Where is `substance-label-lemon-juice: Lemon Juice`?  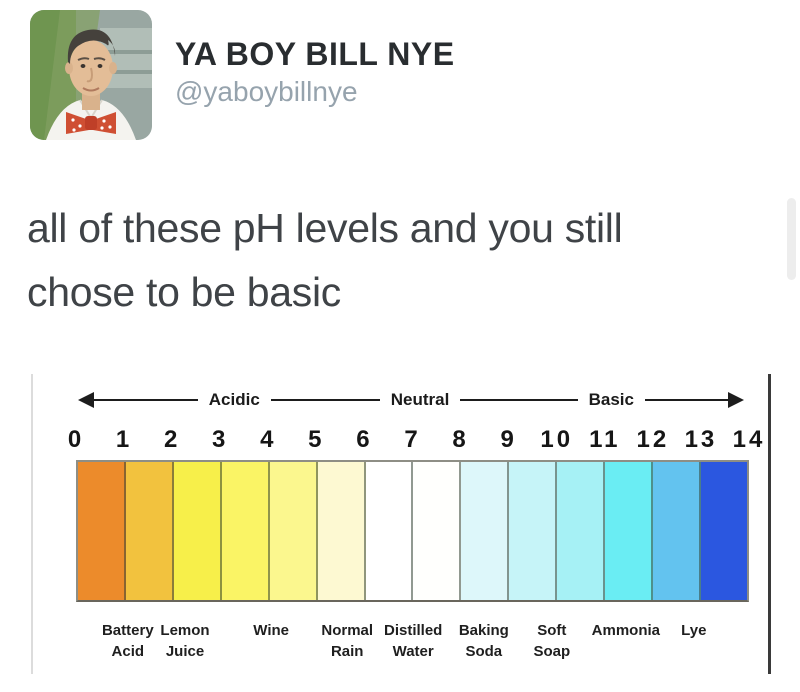
substance-label-lemon-juice: Lemon Juice is located at coordinates (185, 641).